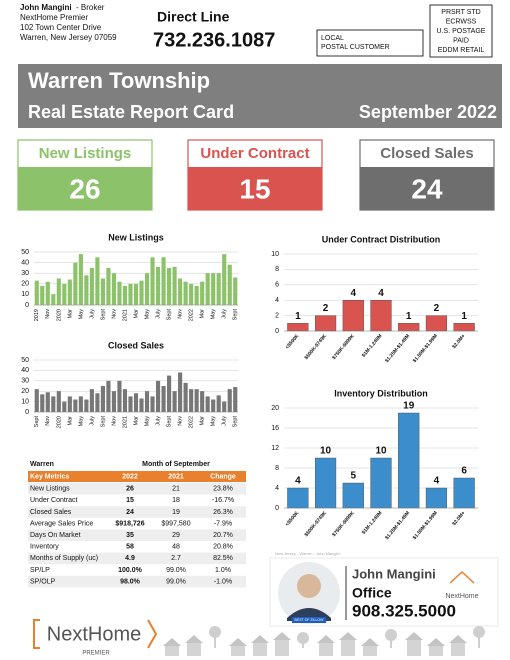  What do you see at coordinates (130, 581) in the screenshot?
I see `table-cell: 98.0%` at bounding box center [130, 581].